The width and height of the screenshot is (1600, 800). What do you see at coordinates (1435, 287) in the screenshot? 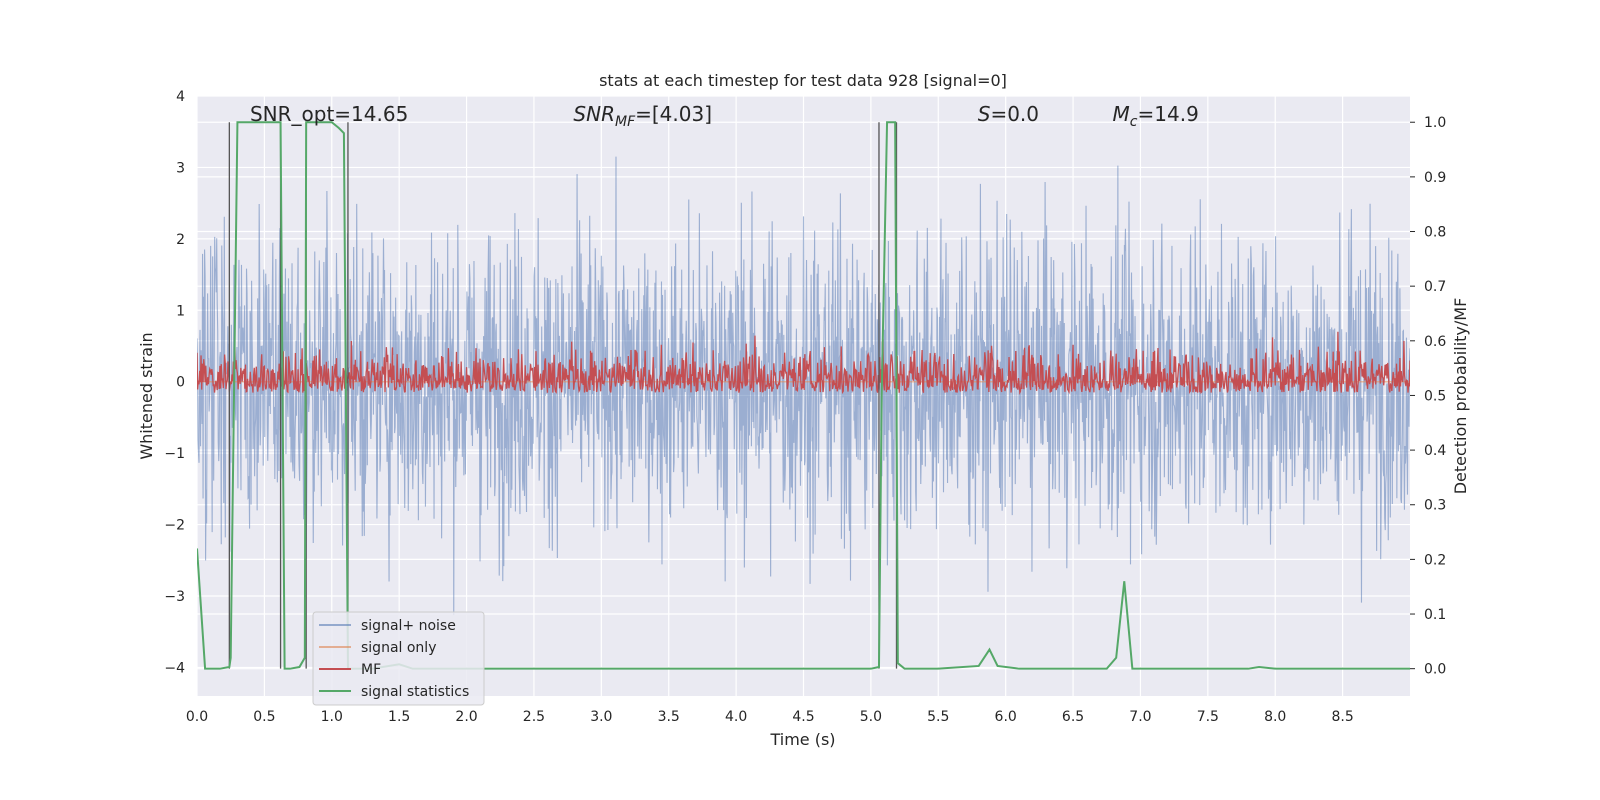
I see `y2-tick-label: 0.7` at bounding box center [1435, 287].